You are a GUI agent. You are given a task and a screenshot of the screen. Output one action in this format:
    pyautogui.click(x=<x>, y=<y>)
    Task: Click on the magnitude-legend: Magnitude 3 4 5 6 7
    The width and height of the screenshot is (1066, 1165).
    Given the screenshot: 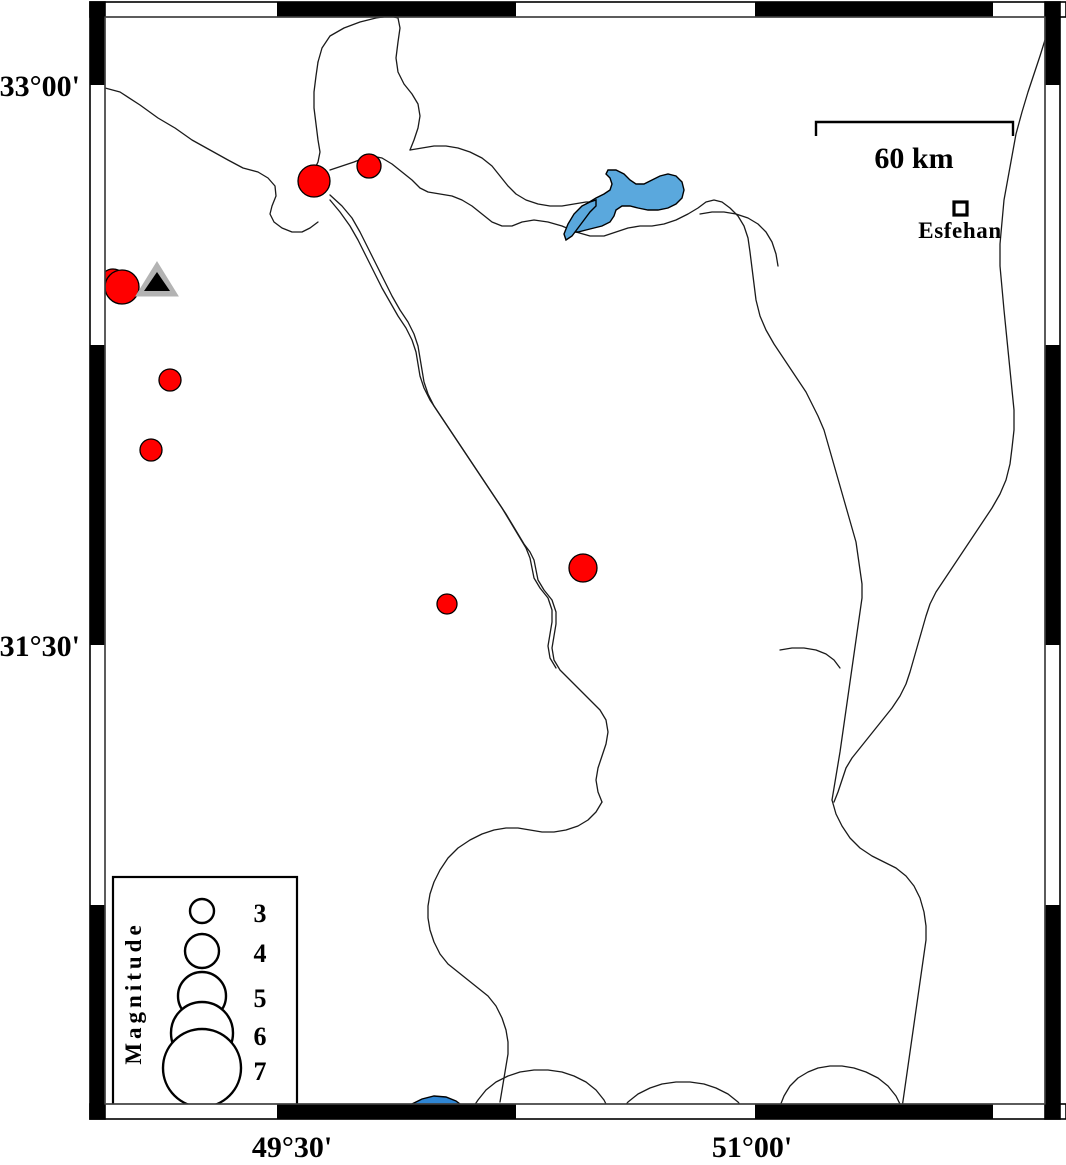 What is the action you would take?
    pyautogui.click(x=205, y=993)
    